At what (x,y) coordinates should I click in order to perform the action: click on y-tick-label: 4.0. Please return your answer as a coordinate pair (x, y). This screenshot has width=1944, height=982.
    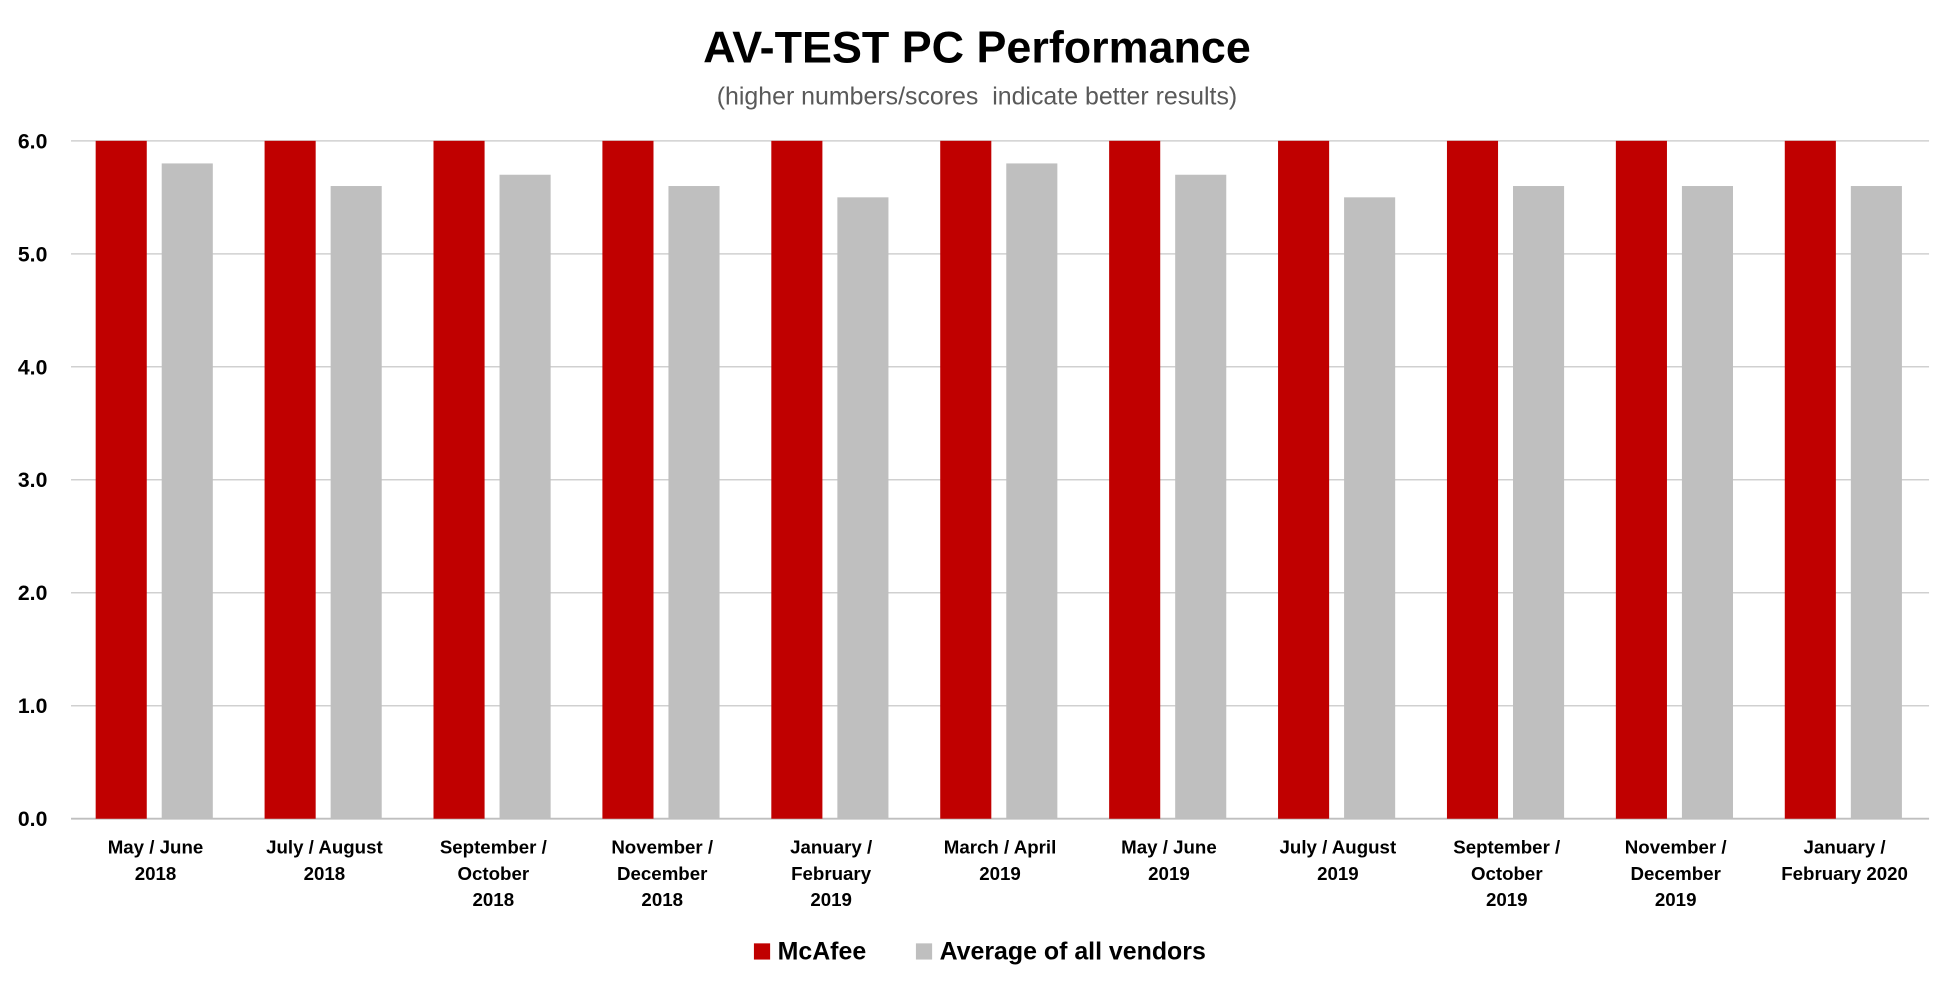
    Looking at the image, I should click on (32, 367).